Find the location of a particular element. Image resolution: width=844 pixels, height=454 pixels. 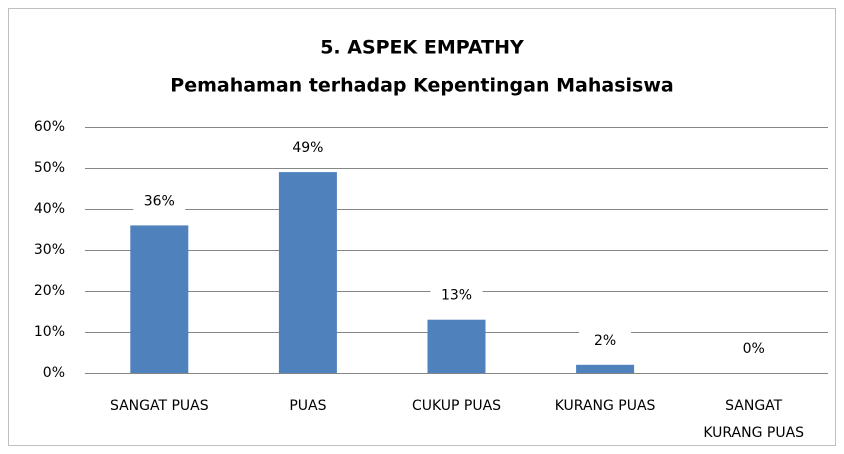

y-tick-label: 0% is located at coordinates (54, 373).